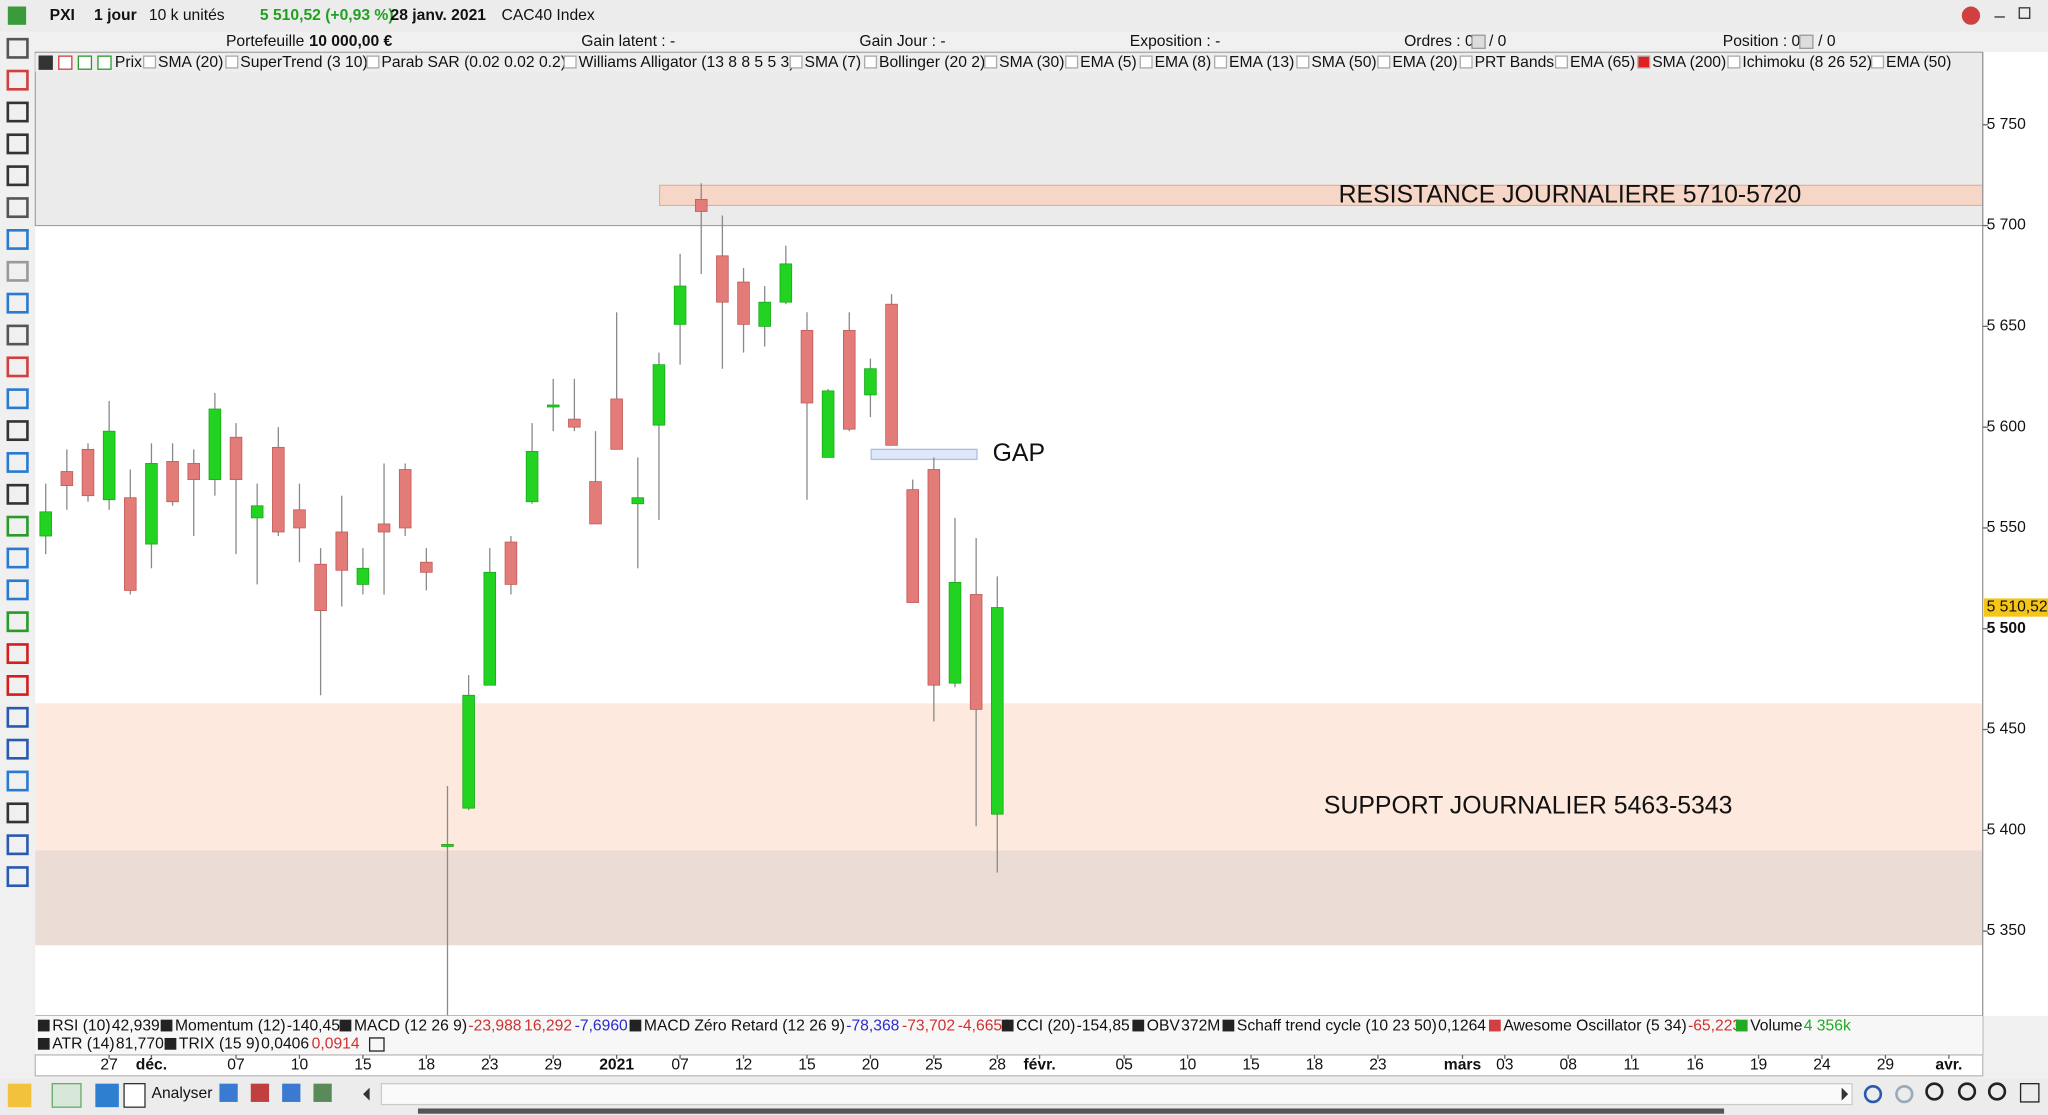 The height and width of the screenshot is (1115, 2048). What do you see at coordinates (1967, 1091) in the screenshot?
I see `zoom-out` at bounding box center [1967, 1091].